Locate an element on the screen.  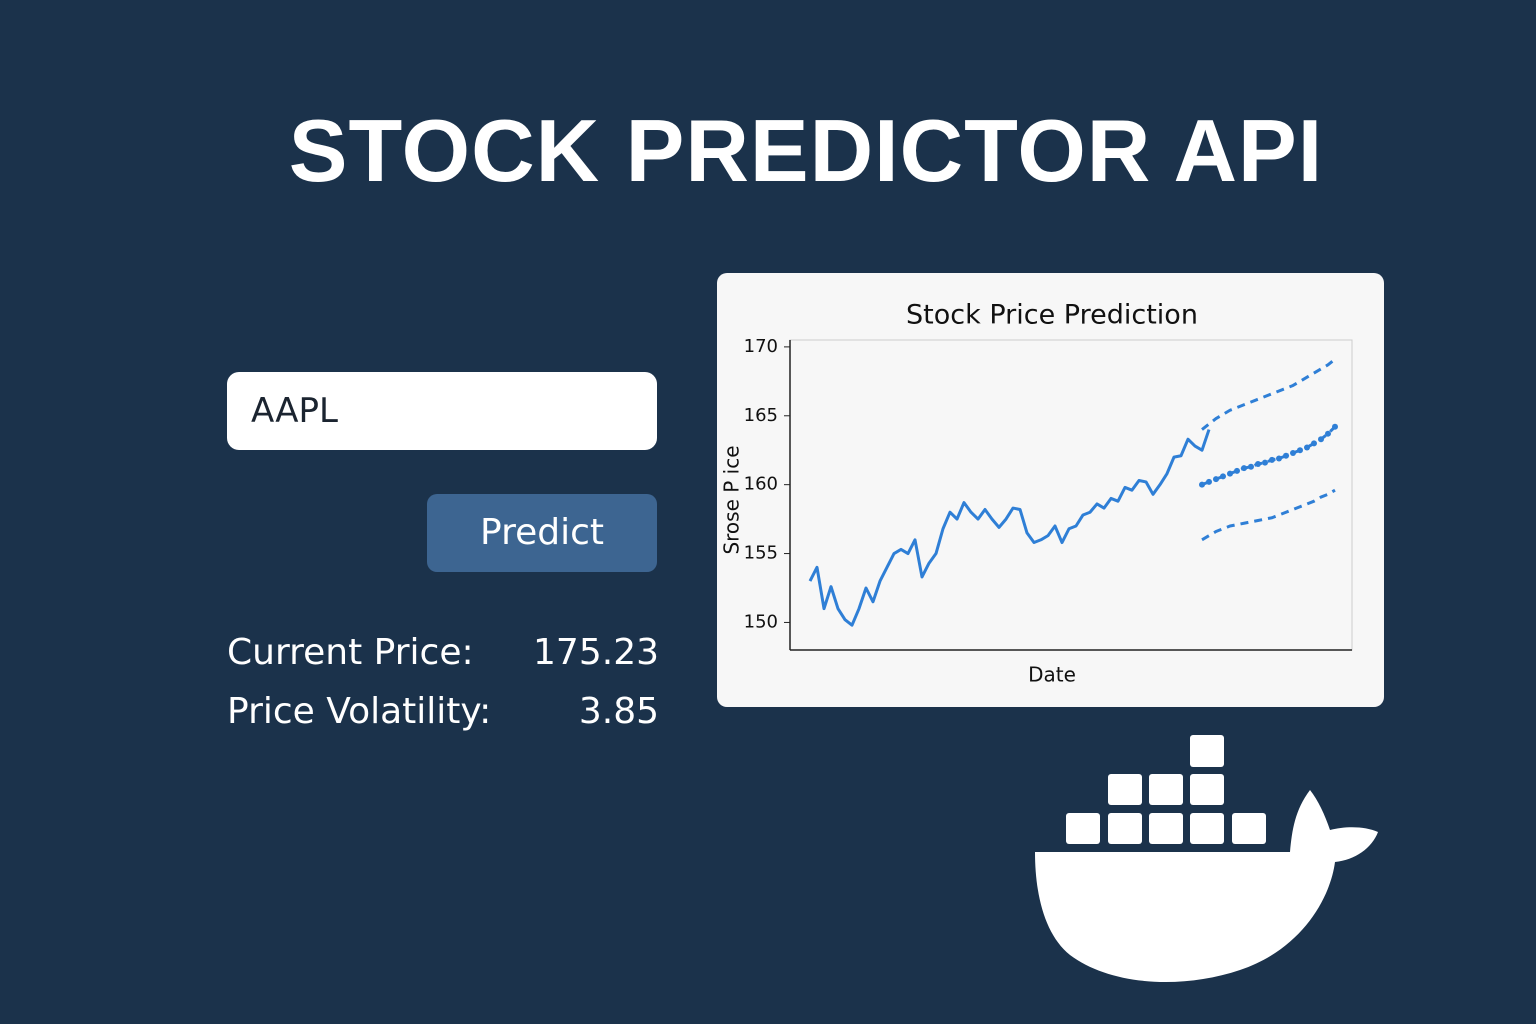
x-axis-label: Date is located at coordinates (1052, 675).